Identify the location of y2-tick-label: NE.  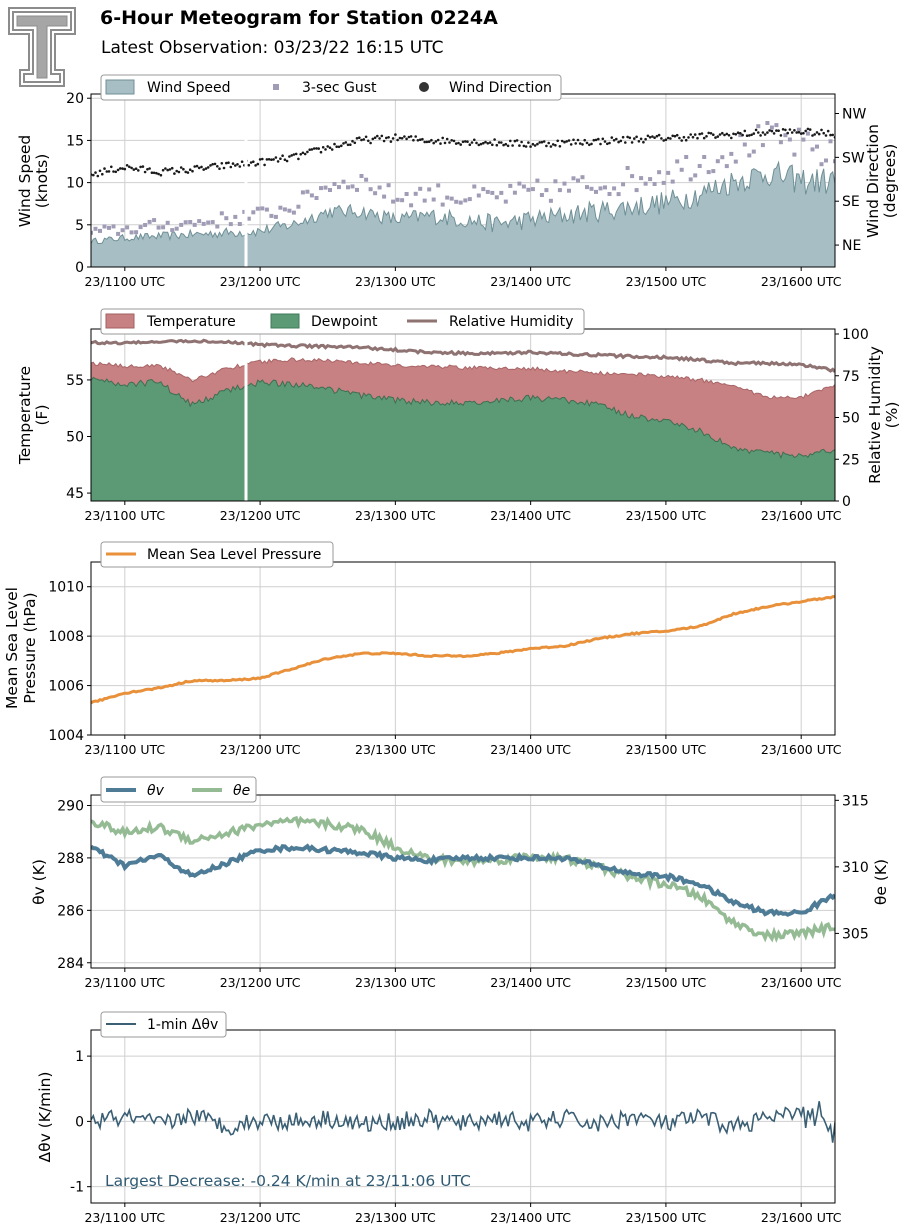
(851, 246).